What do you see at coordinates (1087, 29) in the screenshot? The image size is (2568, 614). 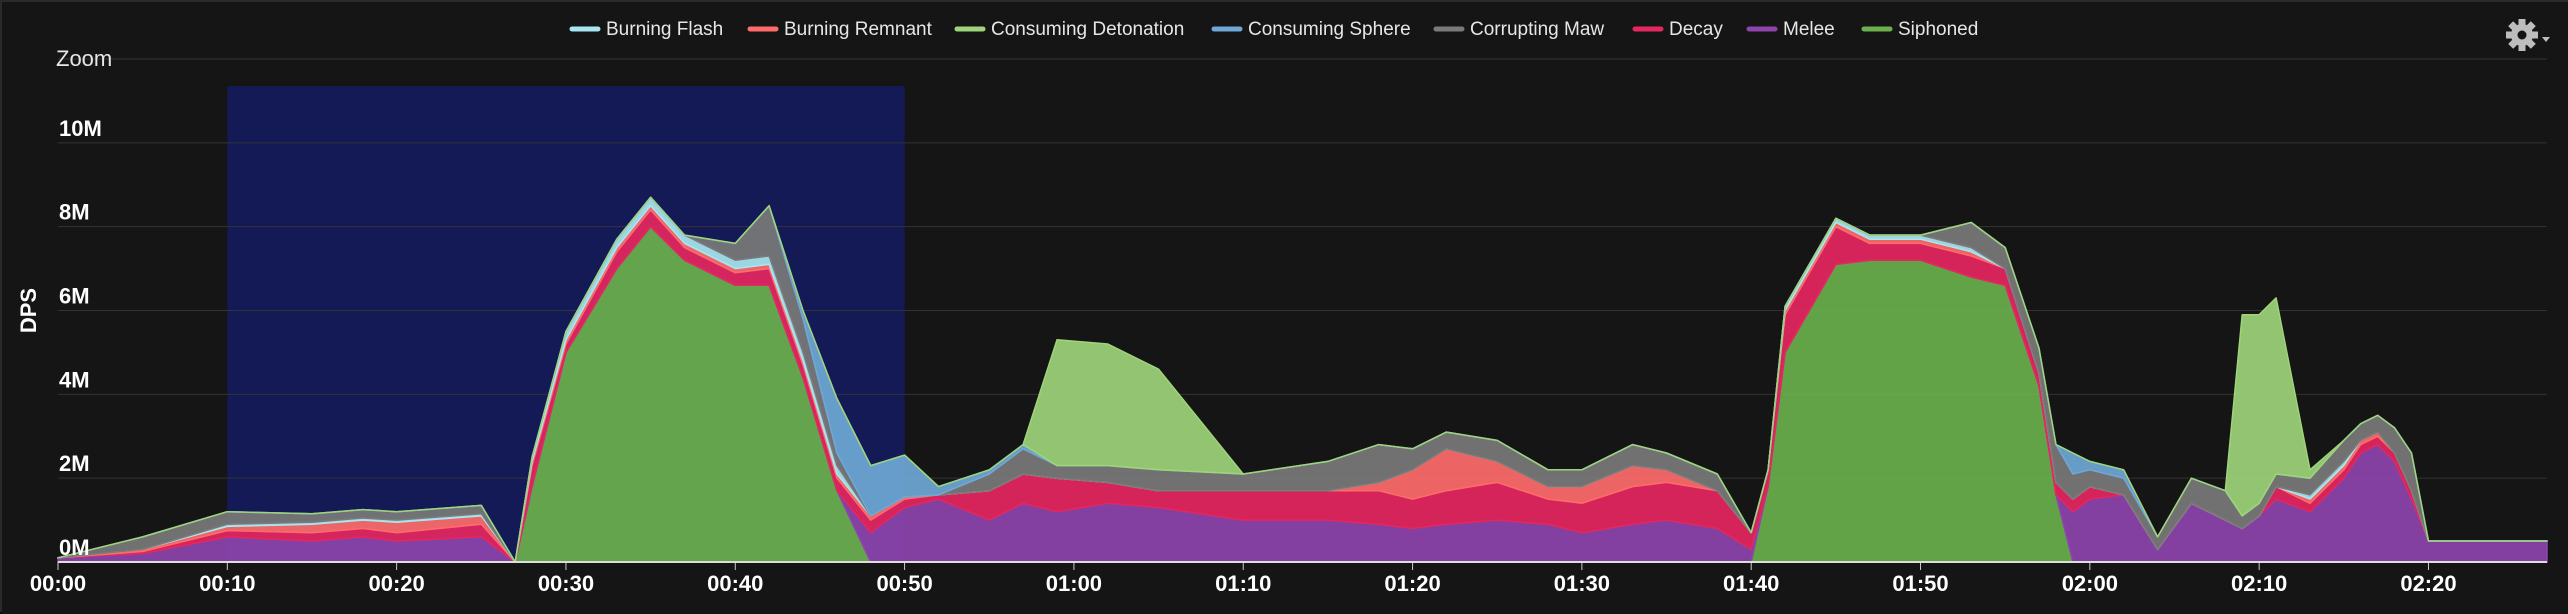 I see `legend-label: Consuming Detonation` at bounding box center [1087, 29].